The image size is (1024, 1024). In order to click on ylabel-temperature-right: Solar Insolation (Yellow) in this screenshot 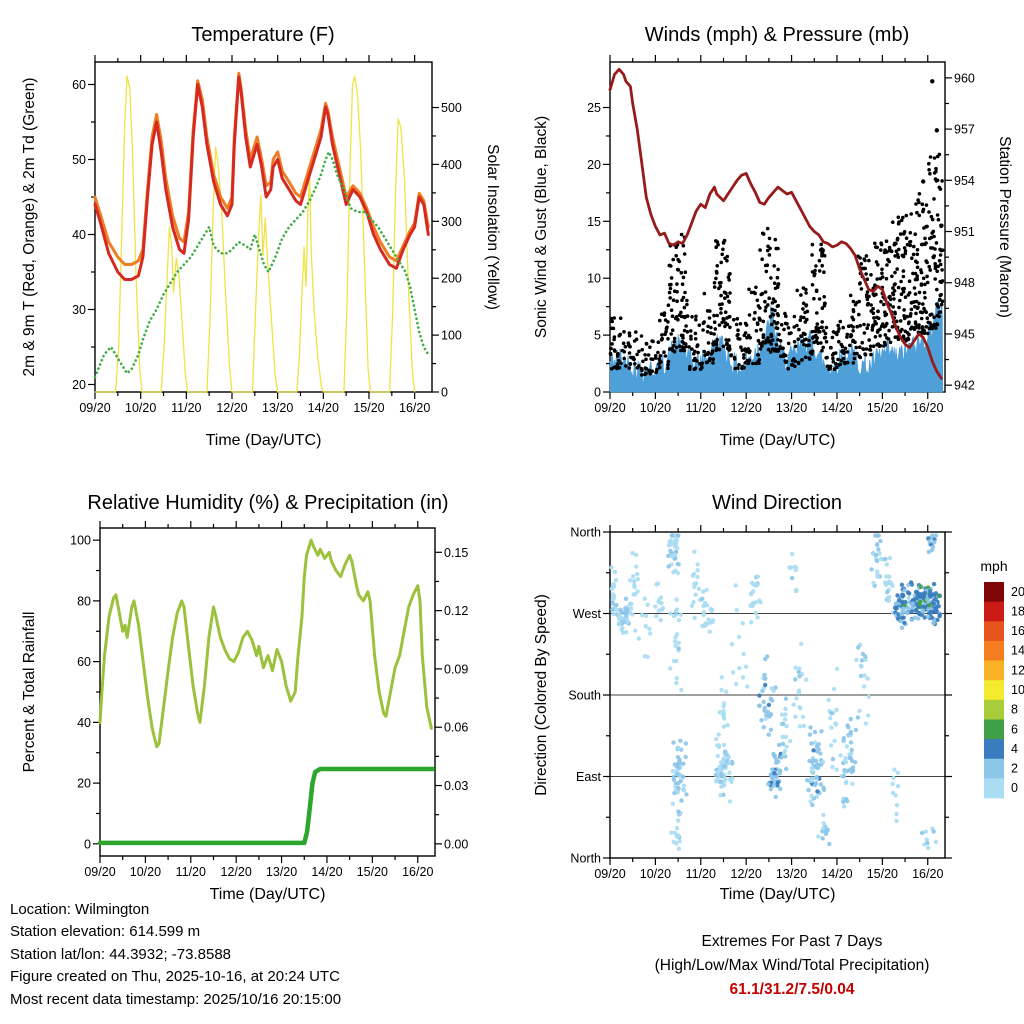, I will do `click(492, 227)`.